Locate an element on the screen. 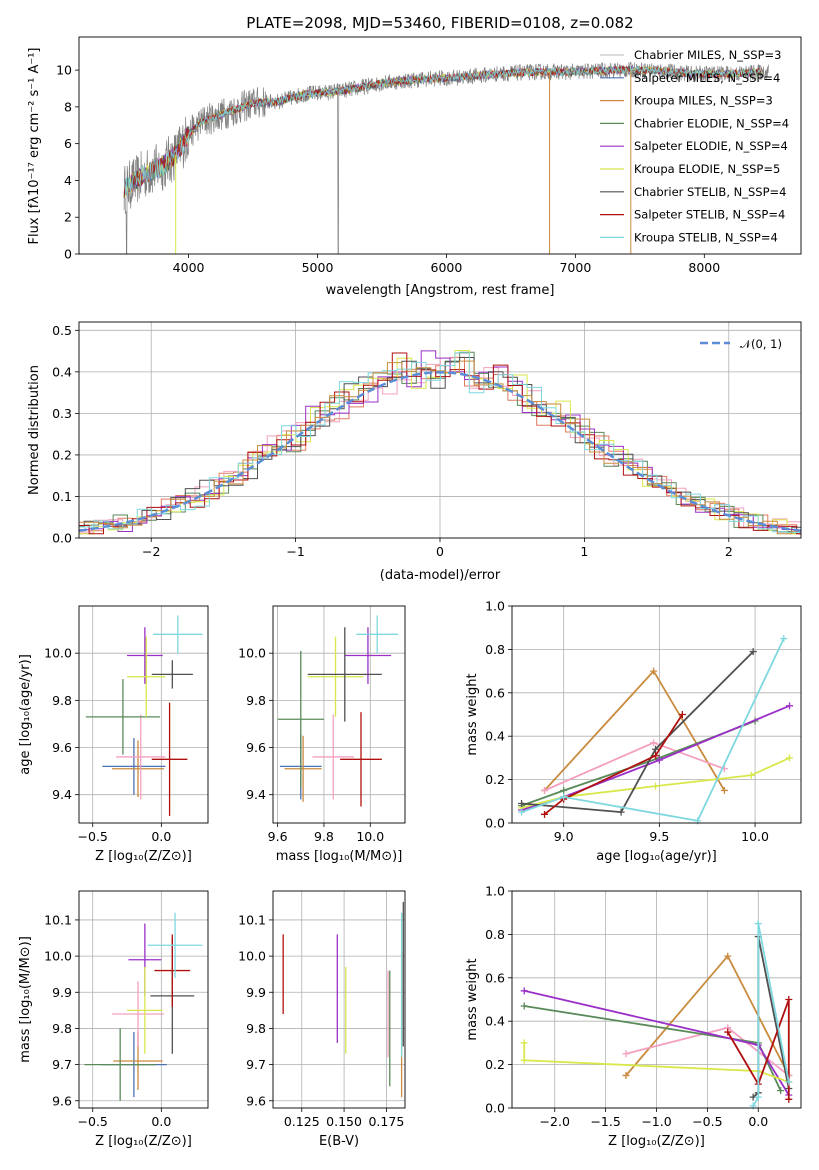 The width and height of the screenshot is (819, 1170). y-tick-label: 0 is located at coordinates (68, 254).